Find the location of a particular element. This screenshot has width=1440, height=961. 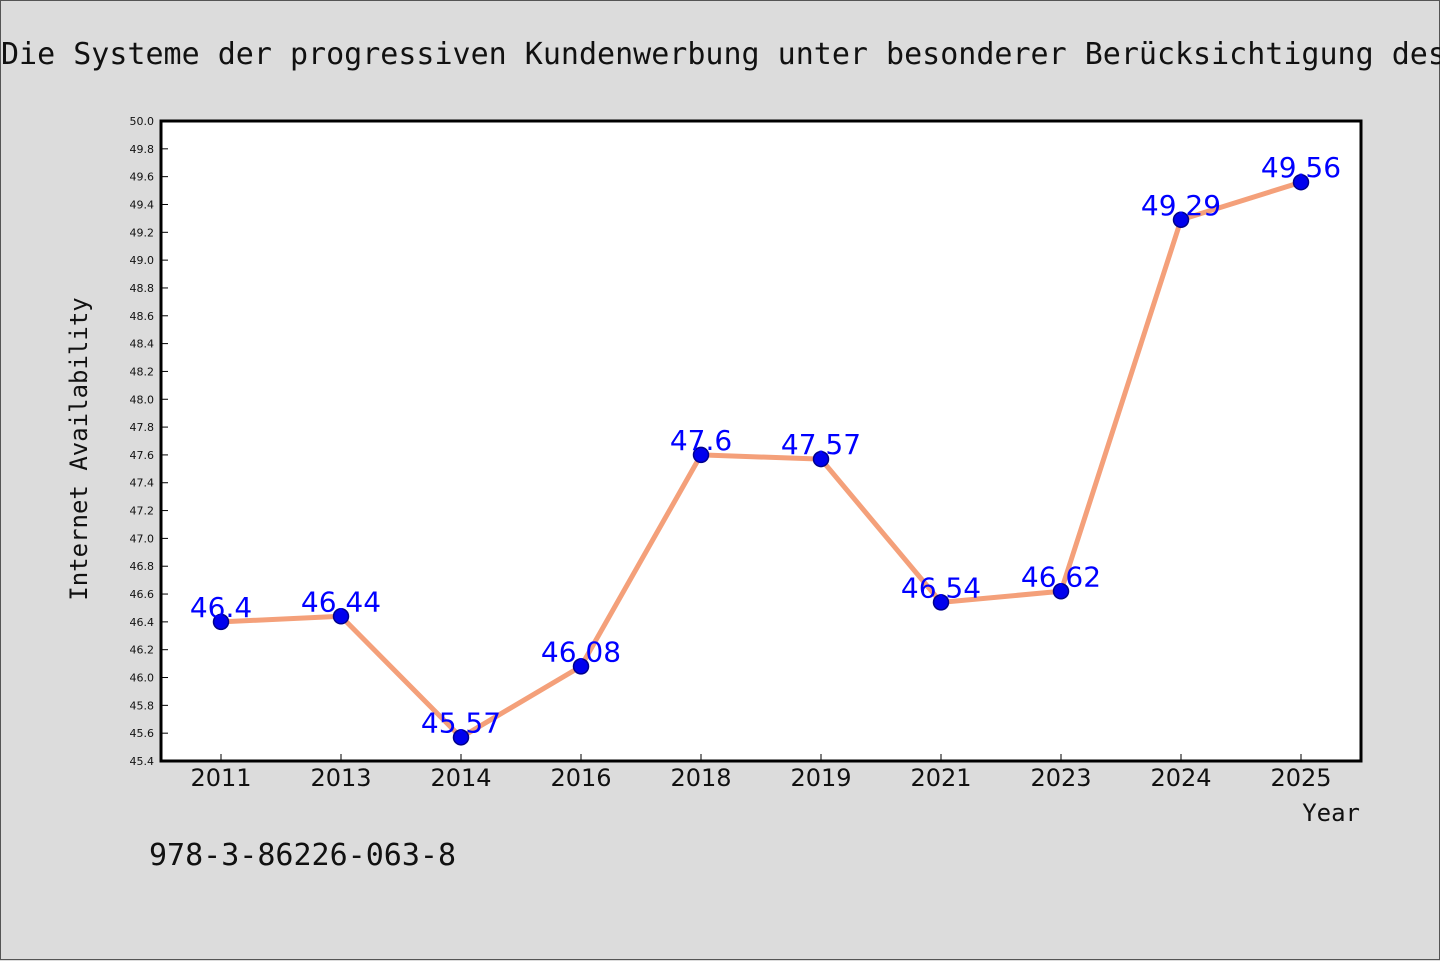

x-tick-label: 2025 is located at coordinates (1300, 778).